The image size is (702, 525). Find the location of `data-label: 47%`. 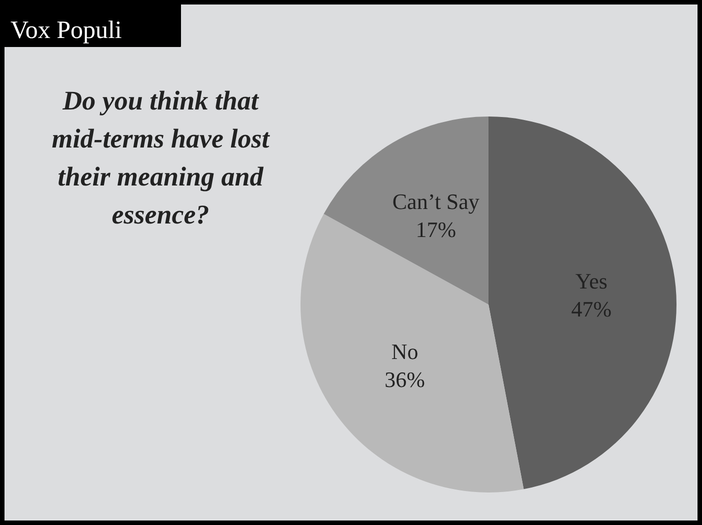

data-label: 47% is located at coordinates (591, 309).